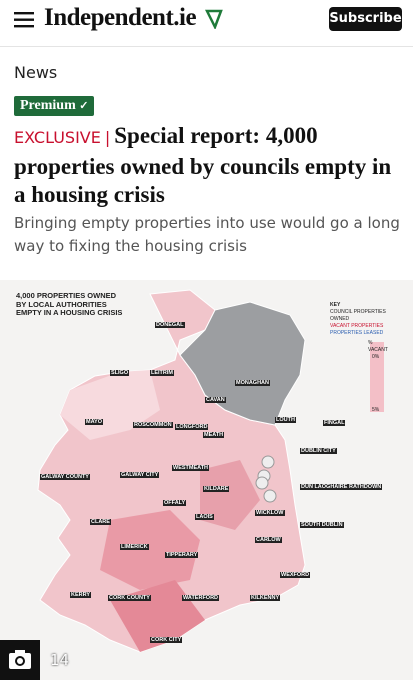 The height and width of the screenshot is (680, 413). I want to click on key-scale-title: % VACANT, so click(378, 346).